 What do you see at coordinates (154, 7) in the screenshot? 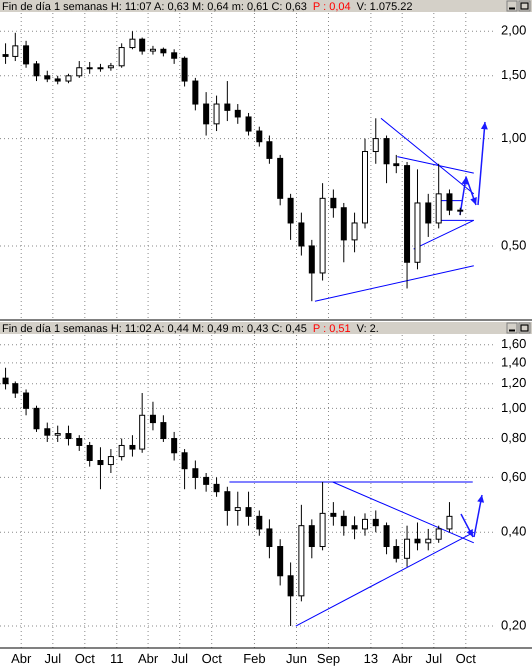
I see `chart-title: Fin de día 1 semanas H: 11:07 A: 0,63 M: 0,64 m: 0,61 C: 0,63` at bounding box center [154, 7].